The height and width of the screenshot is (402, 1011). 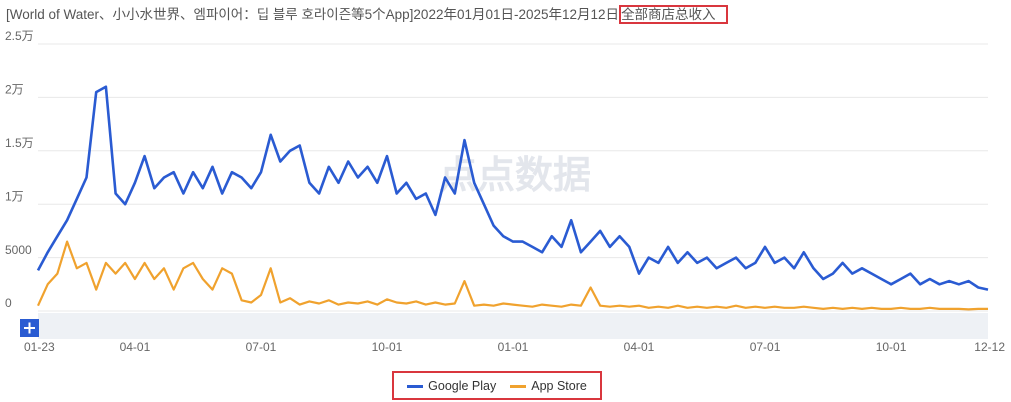 What do you see at coordinates (462, 385) in the screenshot?
I see `legend-label: Google Play` at bounding box center [462, 385].